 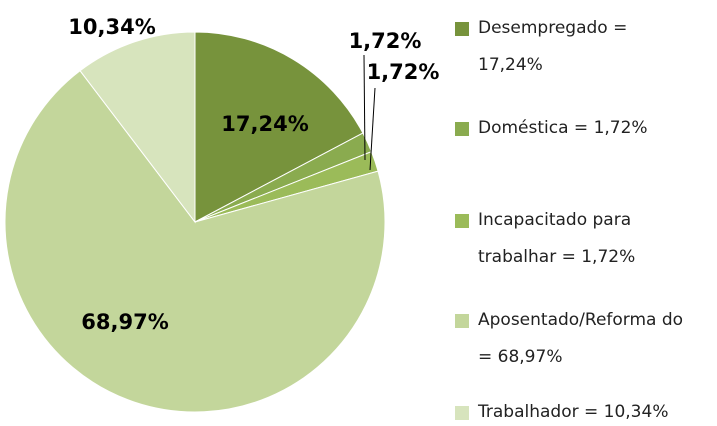 What do you see at coordinates (553, 46) in the screenshot?
I see `legend-label: Desempregado = 17,24%` at bounding box center [553, 46].